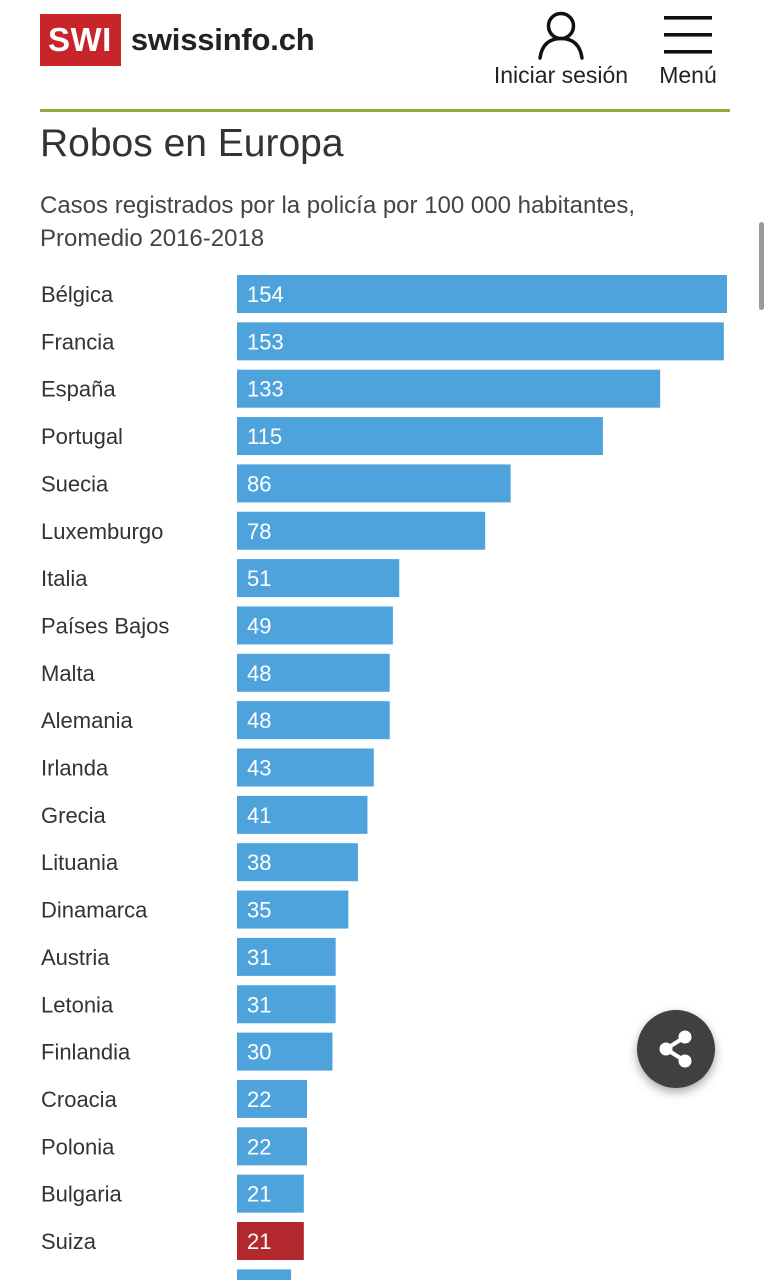  I want to click on menu-button: Menú, so click(688, 49).